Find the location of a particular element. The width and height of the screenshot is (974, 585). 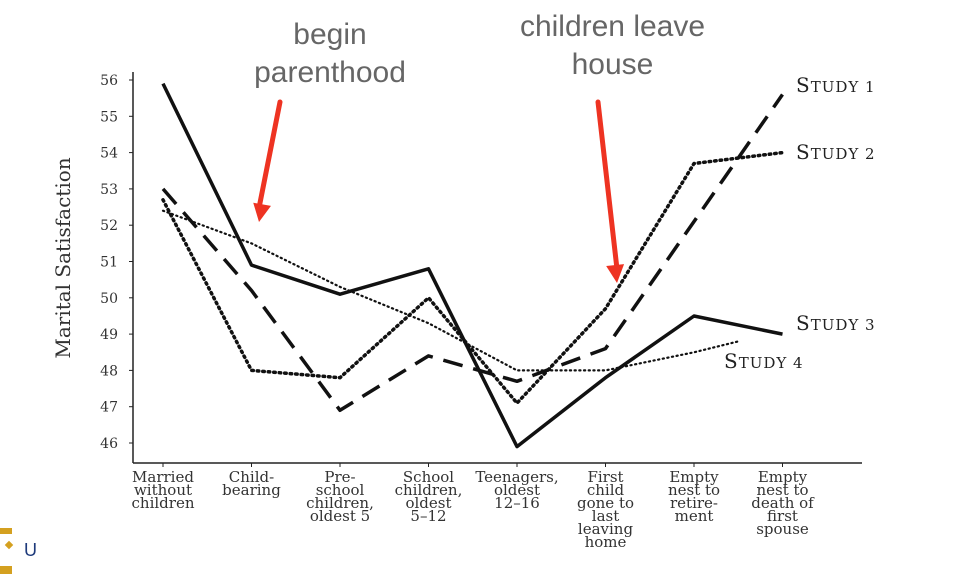

annotation-arrows is located at coordinates (439, 191).